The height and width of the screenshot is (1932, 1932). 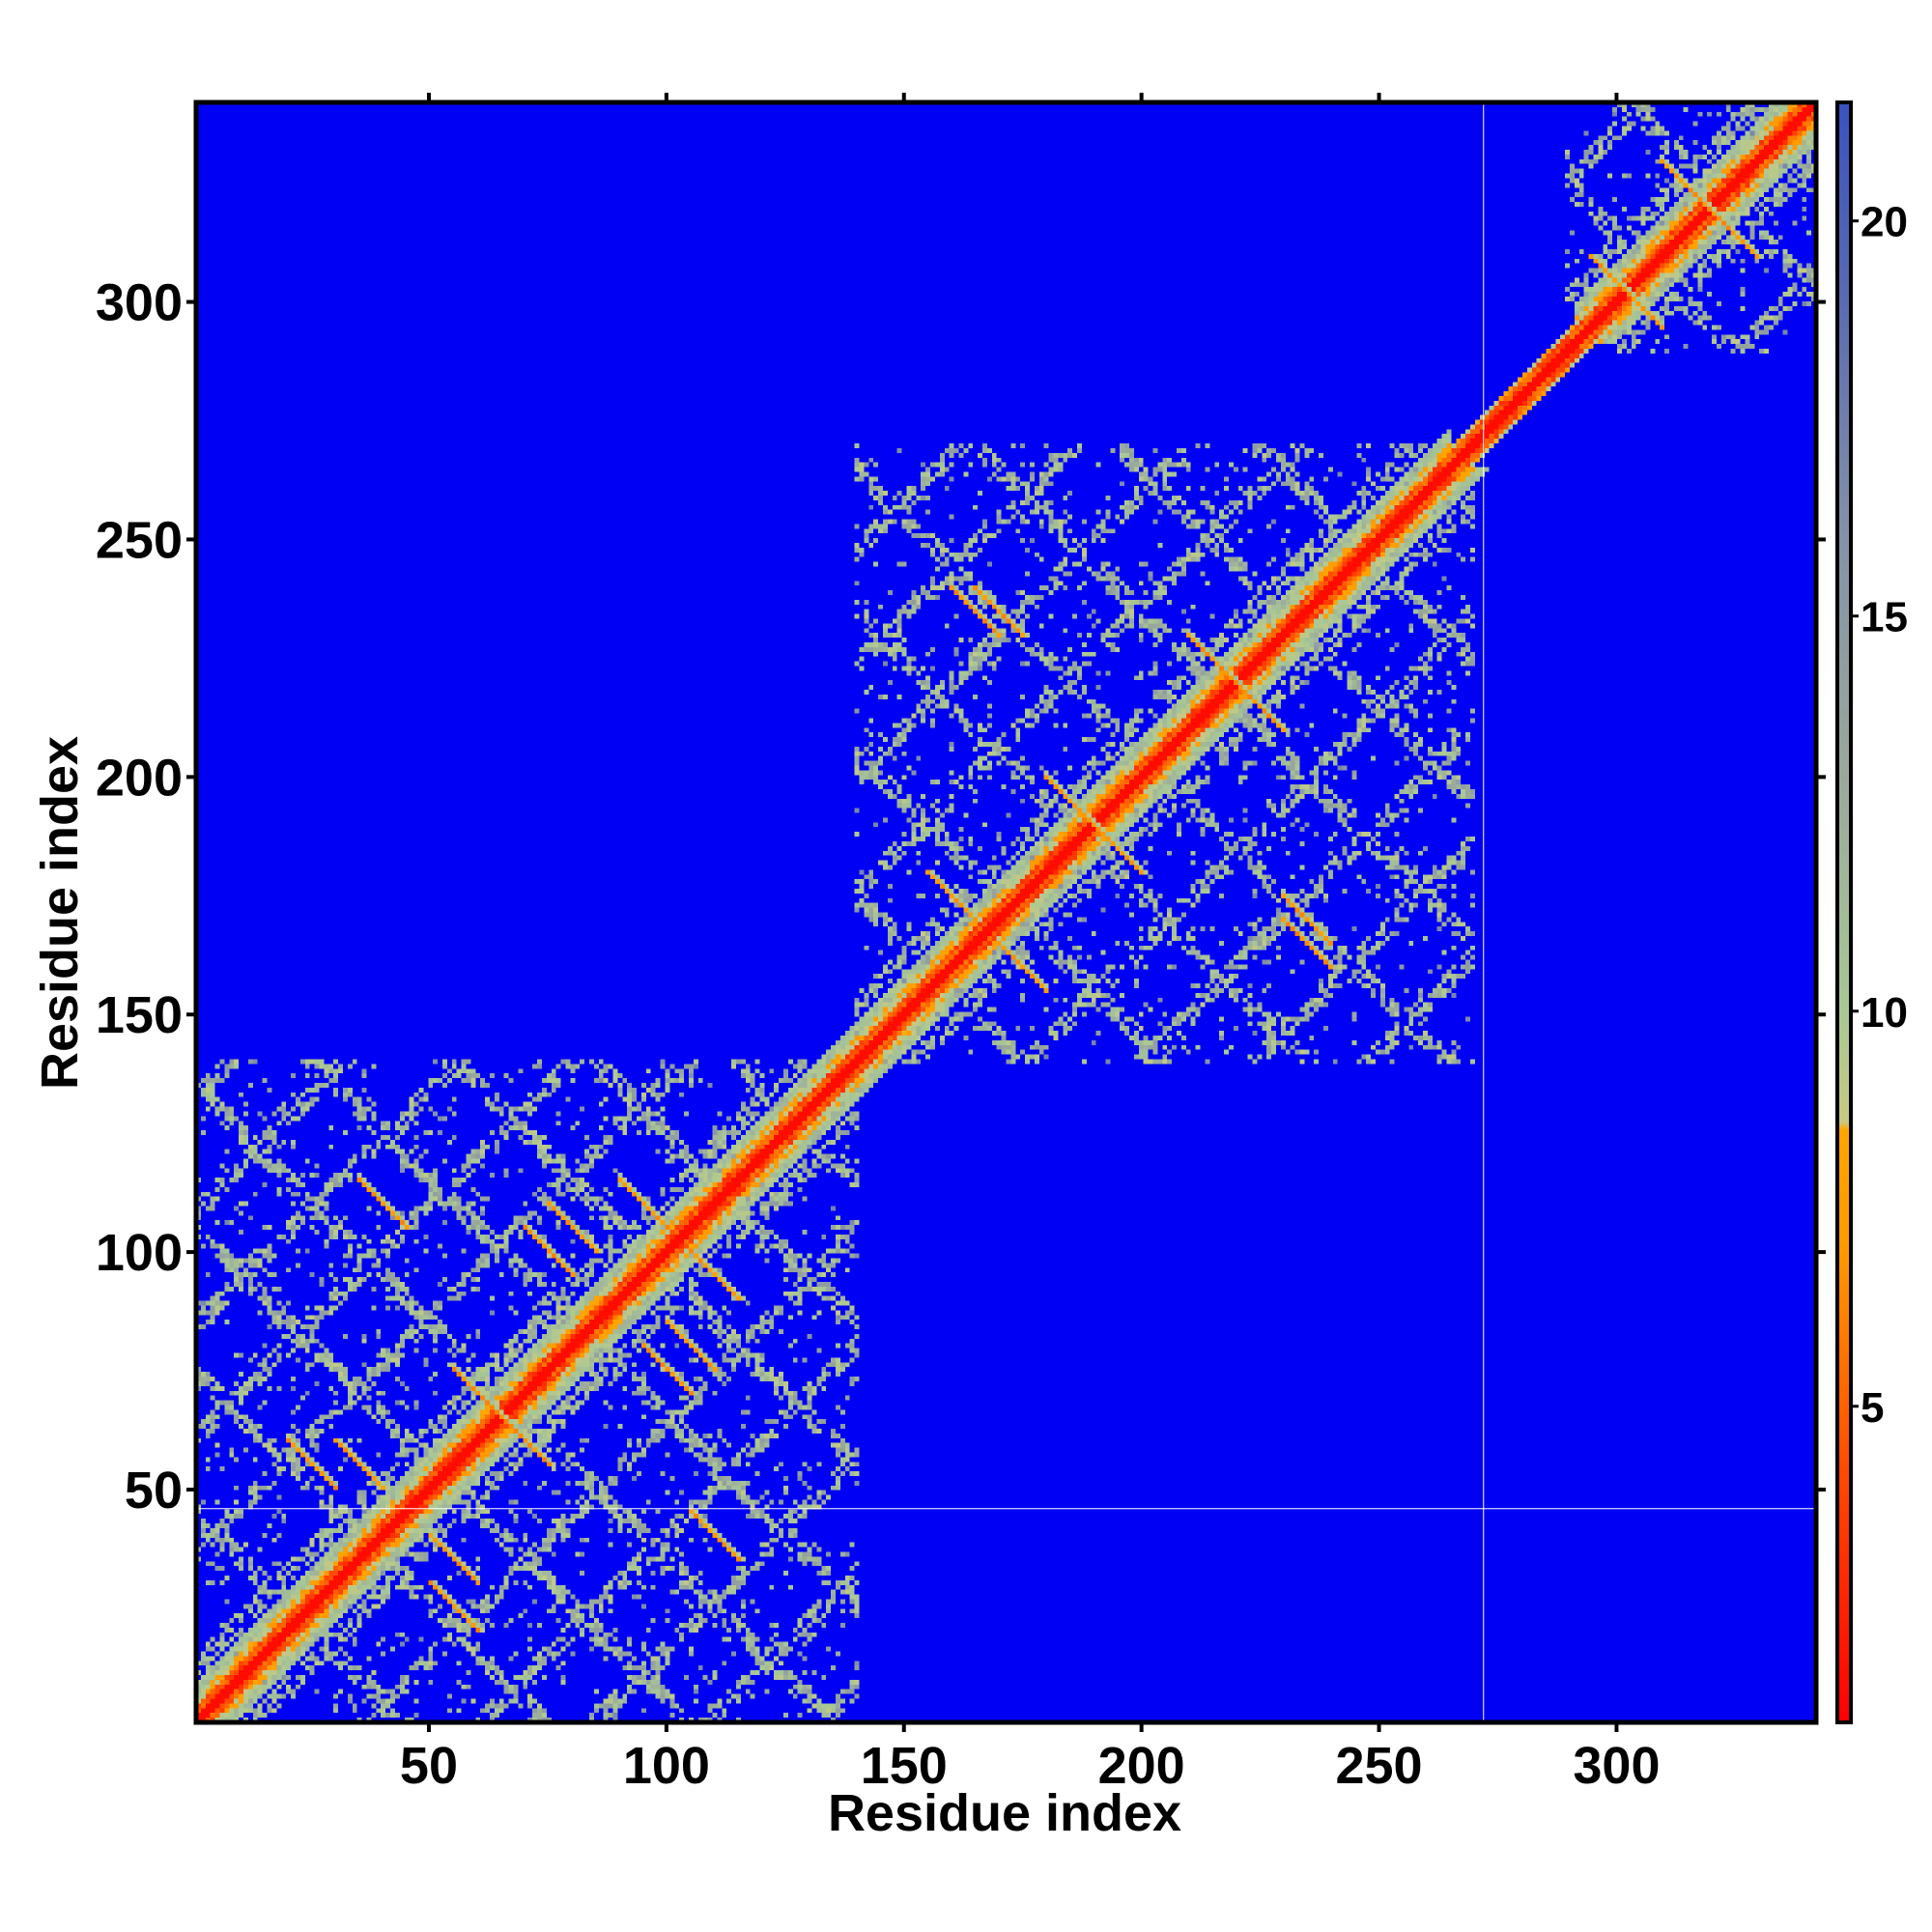 What do you see at coordinates (1872, 1408) in the screenshot?
I see `colorbar-tick-label: 5` at bounding box center [1872, 1408].